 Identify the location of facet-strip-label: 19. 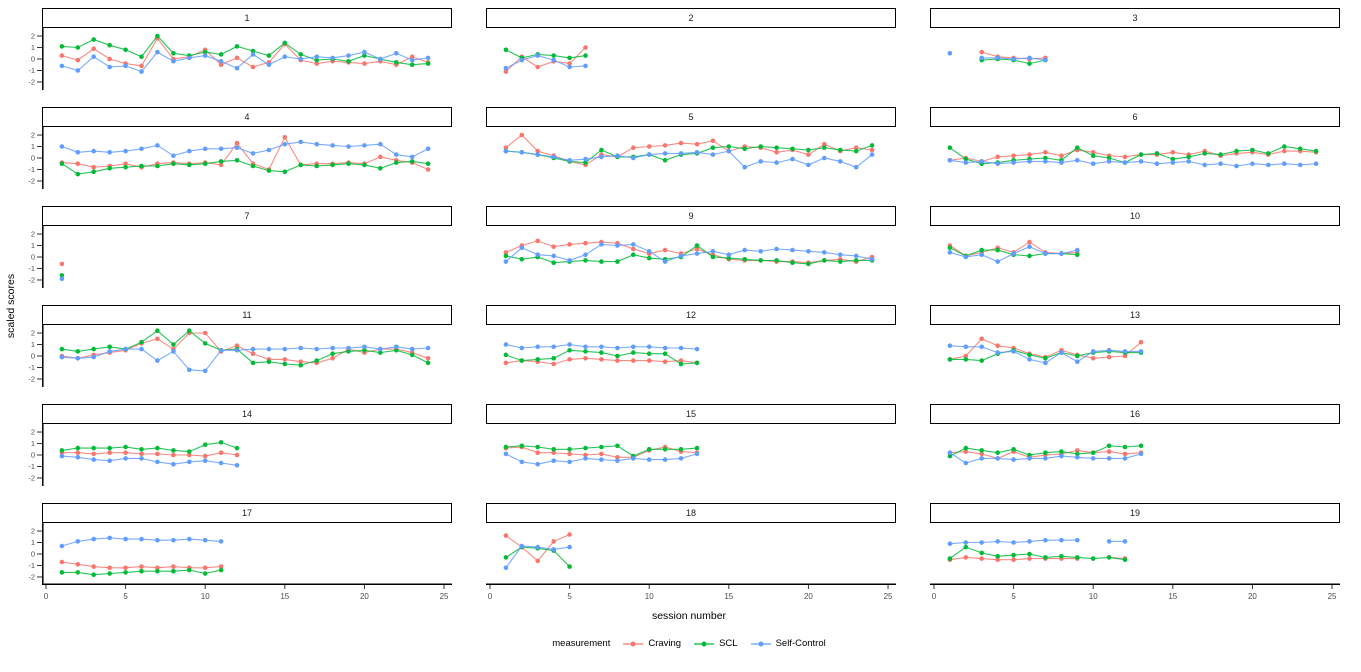
(1134, 513).